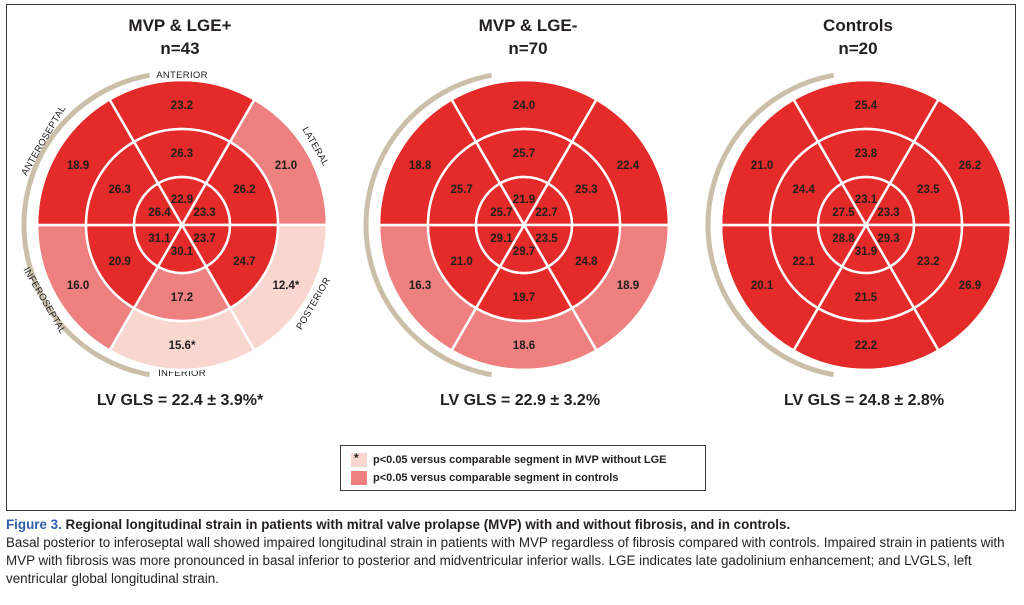  Describe the element at coordinates (244, 262) in the screenshot. I see `segment-value-mid-3: 24.7` at that location.